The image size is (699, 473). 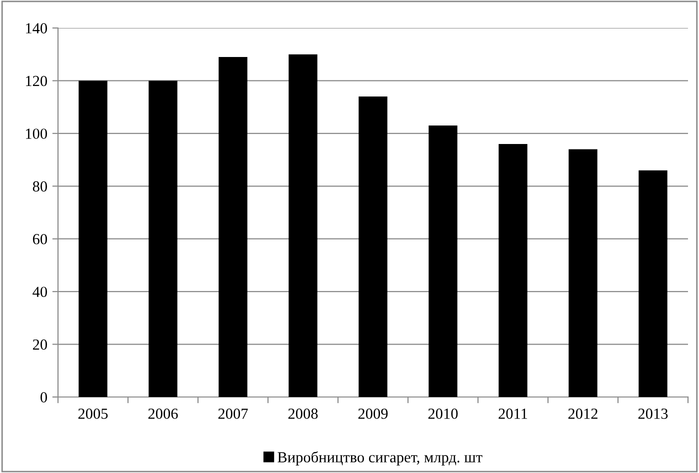 I want to click on y-tick-label: 40, so click(x=39, y=292).